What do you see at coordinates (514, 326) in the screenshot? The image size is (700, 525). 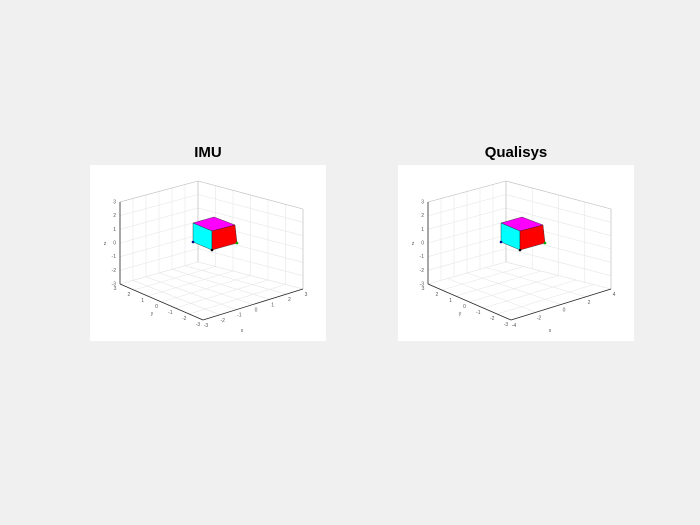 I see `x-tick-label: -4` at bounding box center [514, 326].